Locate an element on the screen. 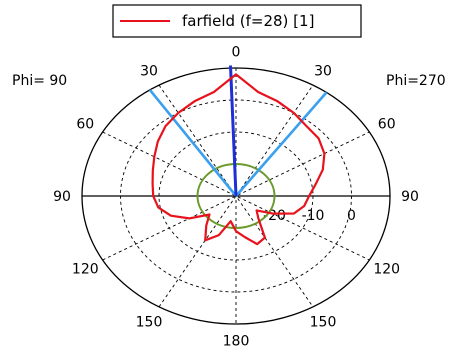  radial-tick-labels: -20 -10 0 is located at coordinates (309, 216).